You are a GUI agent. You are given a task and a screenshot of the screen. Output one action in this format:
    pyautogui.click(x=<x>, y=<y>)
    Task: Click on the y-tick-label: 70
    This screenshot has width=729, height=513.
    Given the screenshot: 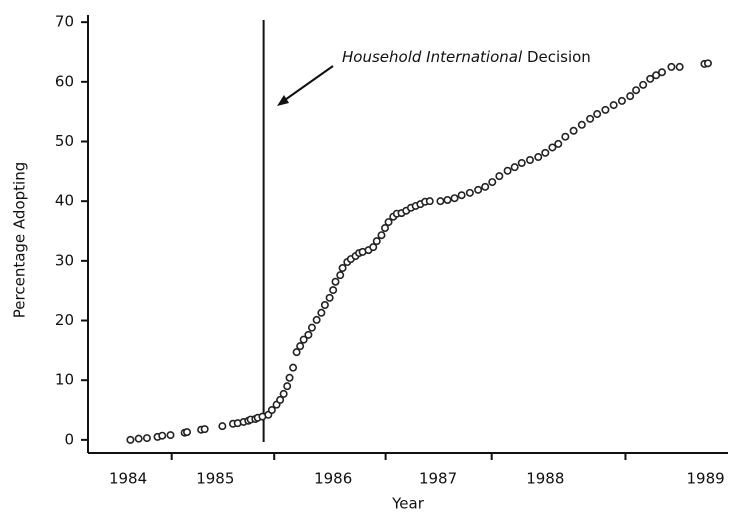 What is the action you would take?
    pyautogui.click(x=64, y=22)
    